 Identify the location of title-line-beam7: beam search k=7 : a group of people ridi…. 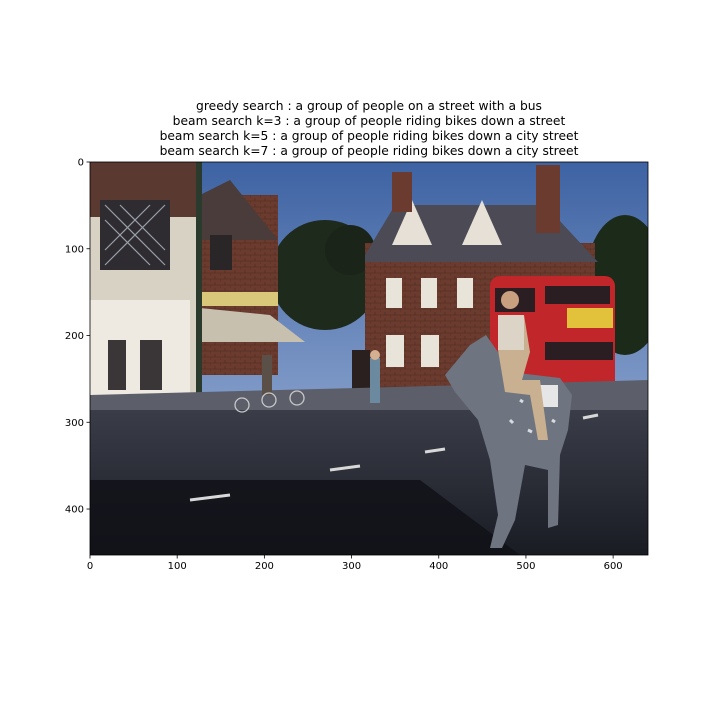
(369, 151).